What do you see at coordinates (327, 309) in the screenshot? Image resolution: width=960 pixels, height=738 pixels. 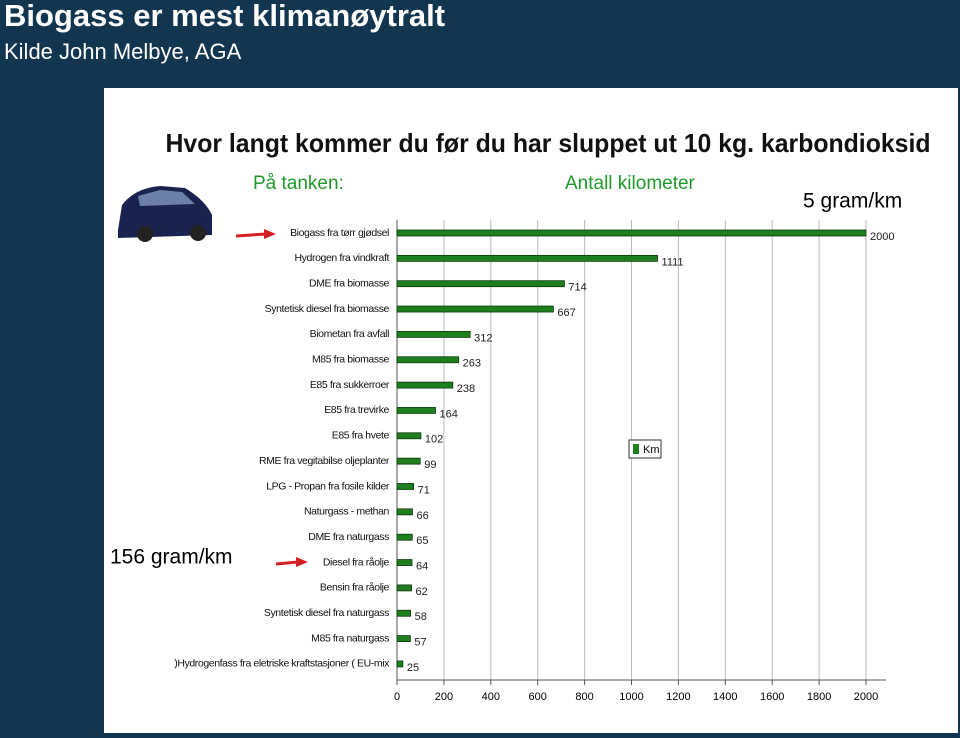 I see `y-tick-label: Syntetisk diesel fra biomasse` at bounding box center [327, 309].